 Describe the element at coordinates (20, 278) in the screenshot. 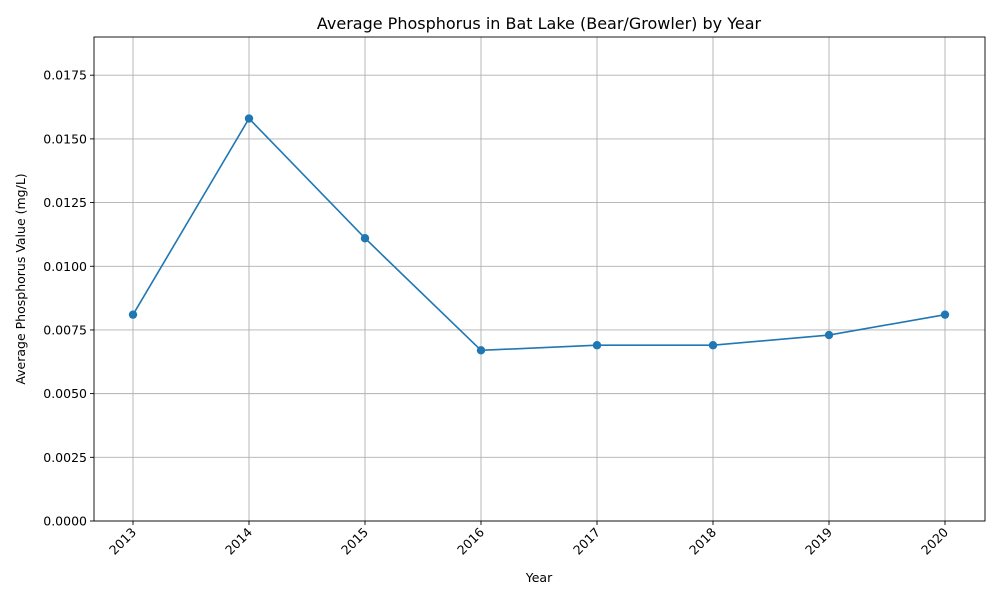

I see `y-axis-label: Average Phosphorus Value (mg/L)` at that location.